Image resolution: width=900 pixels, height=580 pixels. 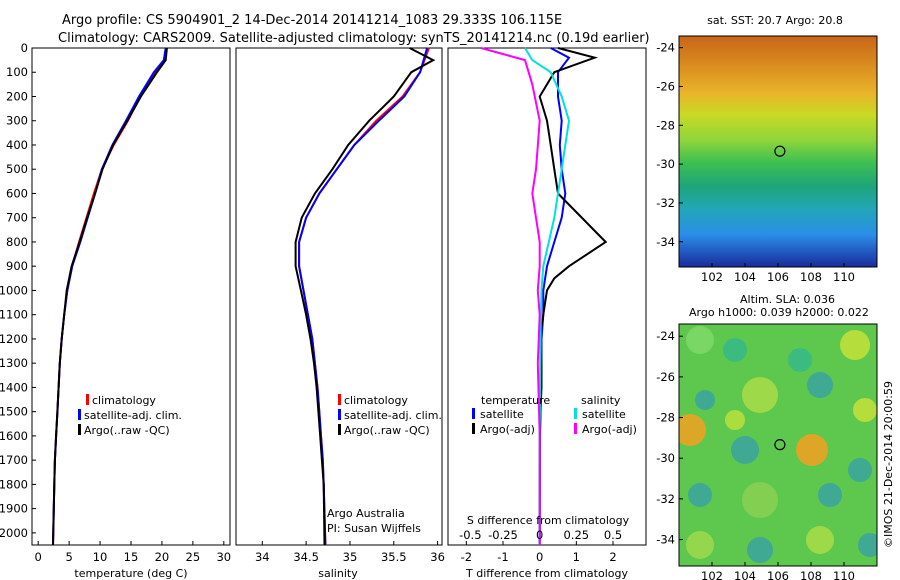 I want to click on map-x-tick-label: 106, so click(x=778, y=574).